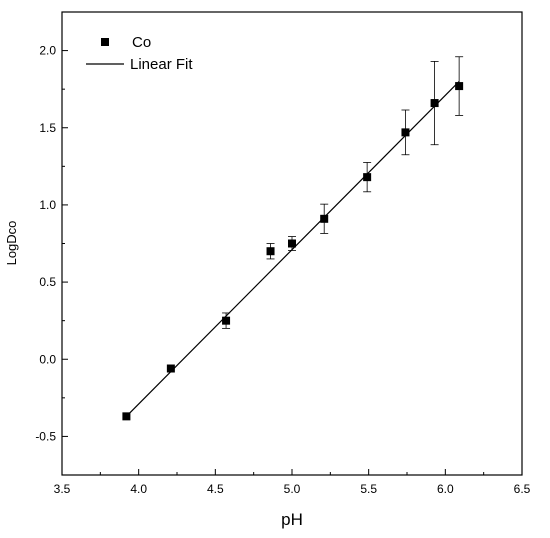 Image resolution: width=550 pixels, height=538 pixels. What do you see at coordinates (47, 51) in the screenshot?
I see `y-tick-label-5: 2.0` at bounding box center [47, 51].